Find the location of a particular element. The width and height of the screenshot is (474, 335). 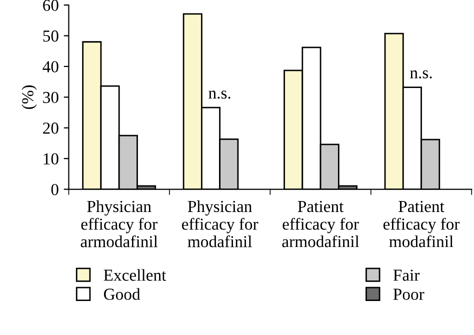

y-tick-label: 20 is located at coordinates (50, 128).